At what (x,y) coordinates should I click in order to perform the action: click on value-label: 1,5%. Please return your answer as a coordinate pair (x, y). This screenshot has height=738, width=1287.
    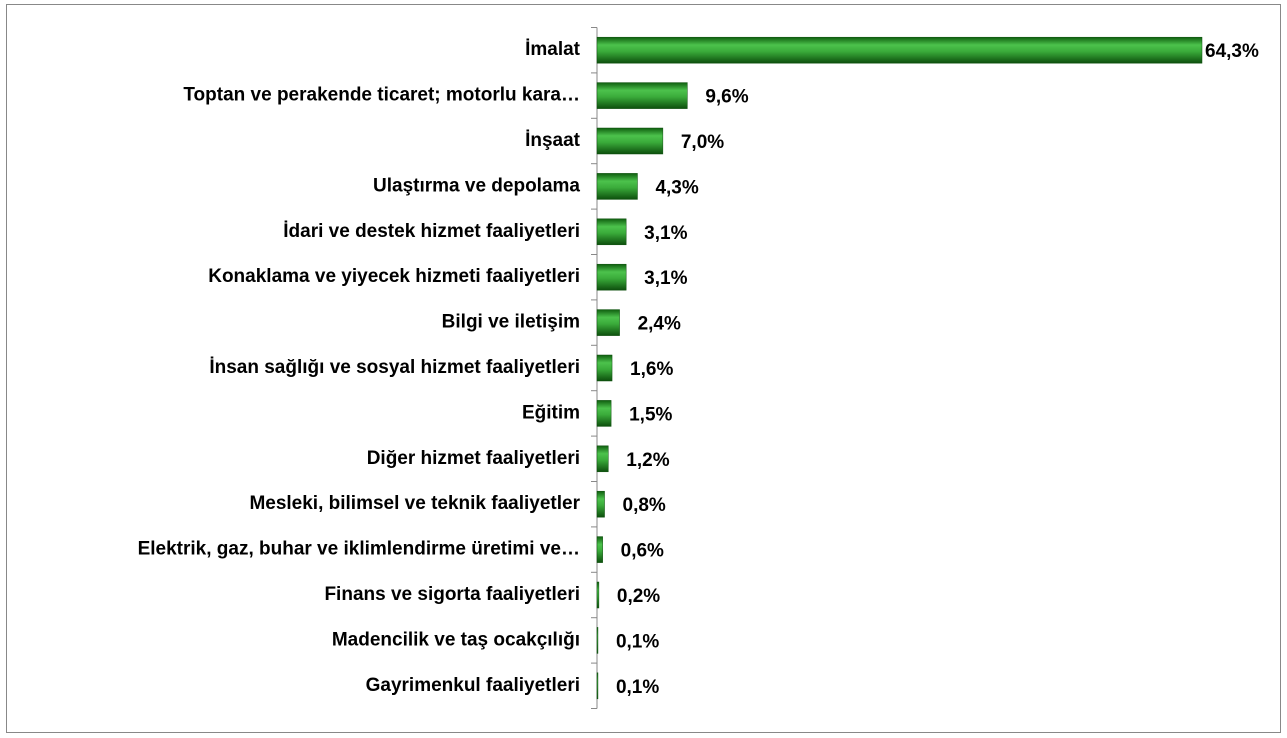
    Looking at the image, I should click on (650, 414).